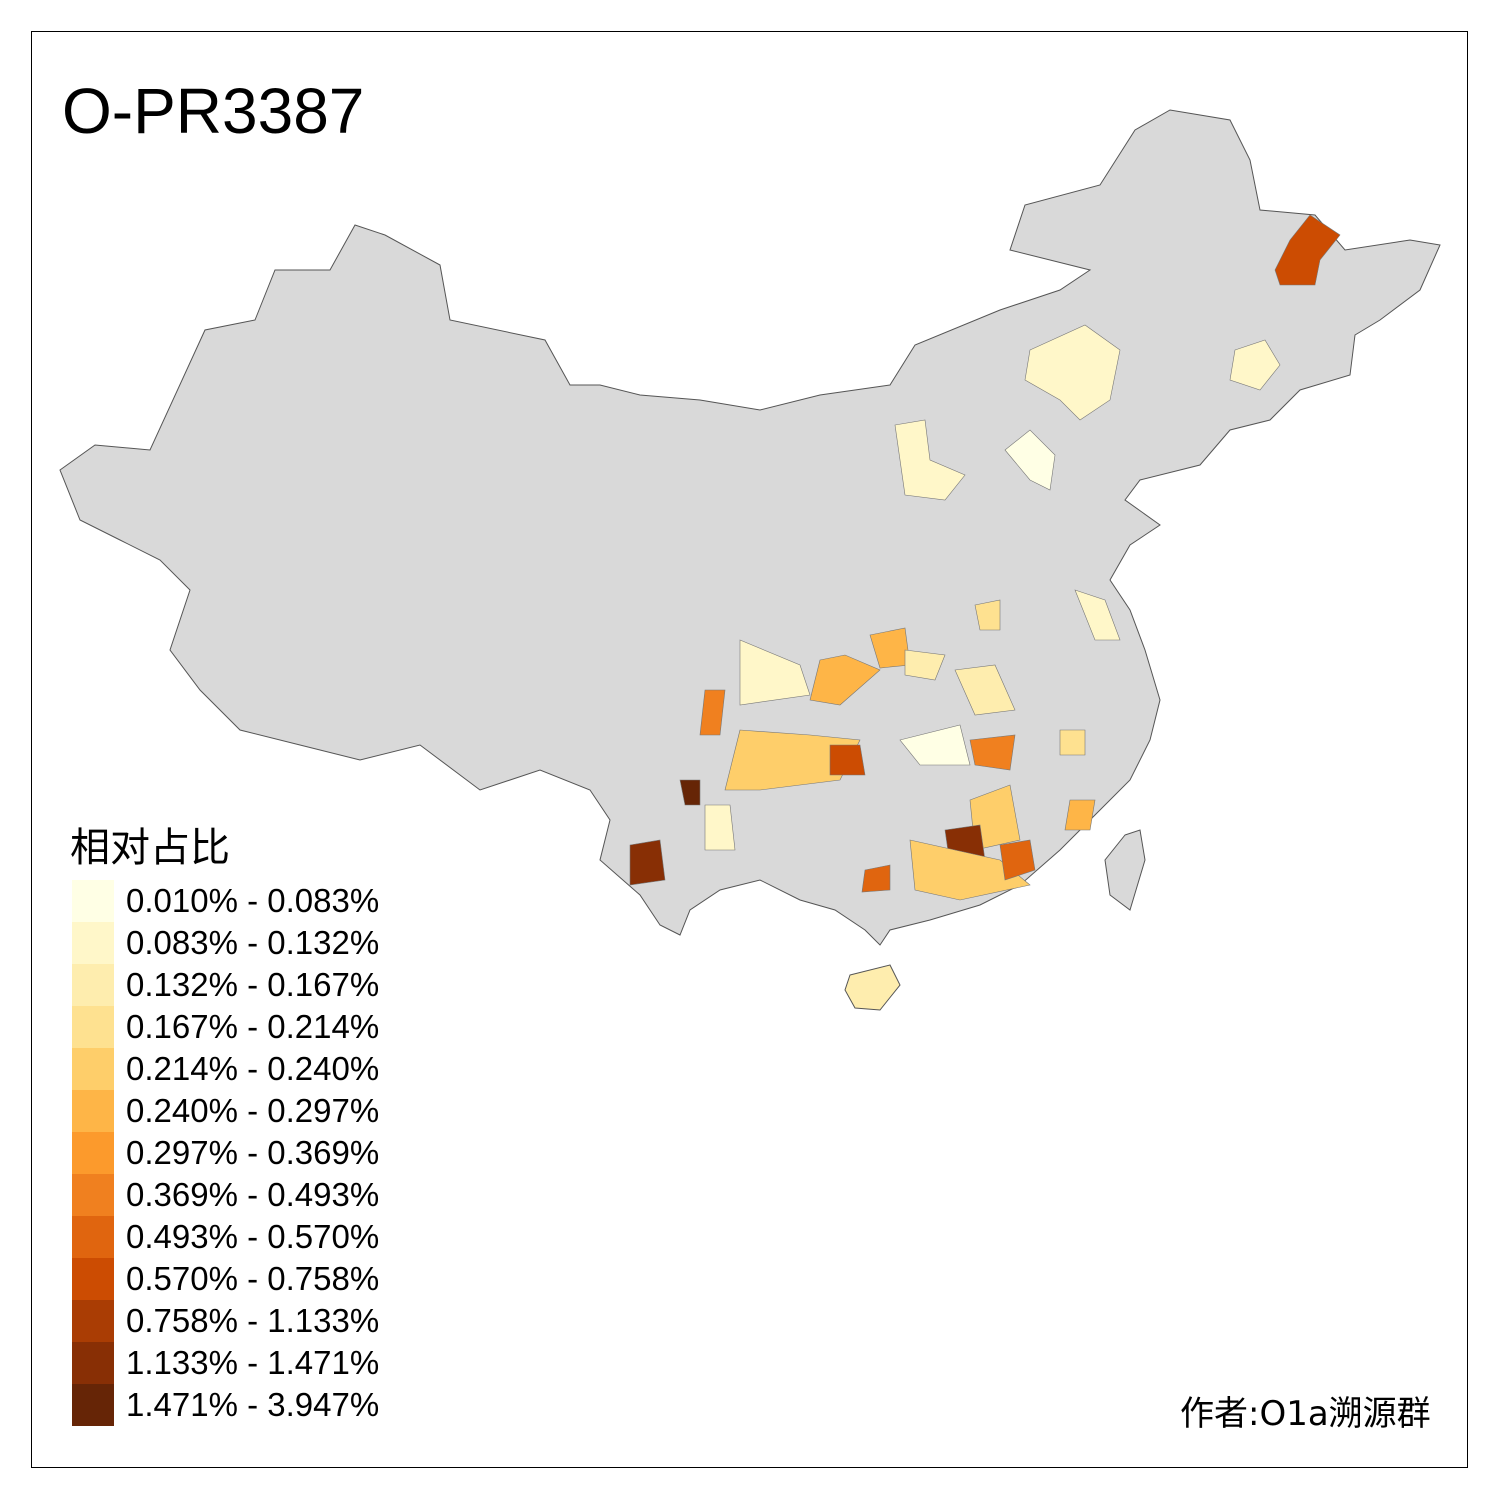 The width and height of the screenshot is (1500, 1500). What do you see at coordinates (985, 690) in the screenshot?
I see `region-anhui` at bounding box center [985, 690].